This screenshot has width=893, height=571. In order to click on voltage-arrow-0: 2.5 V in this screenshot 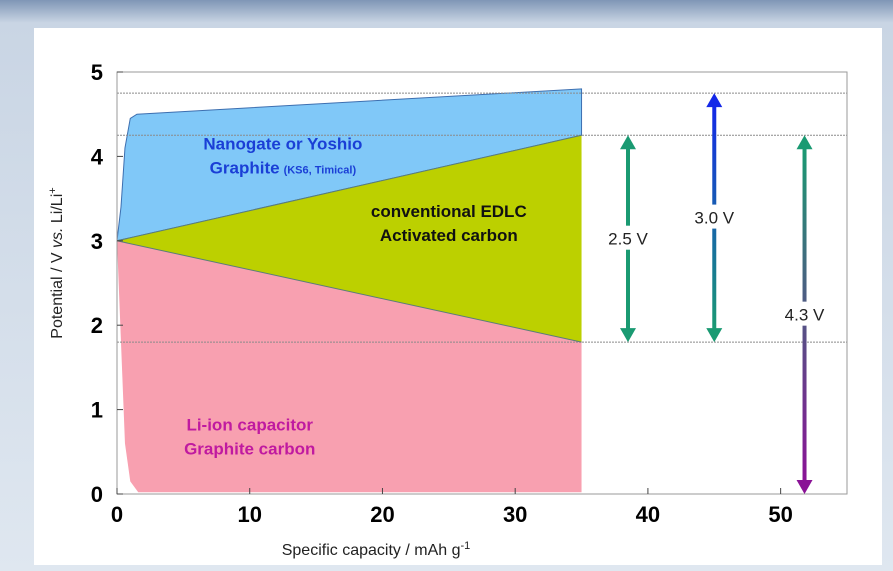, I will do `click(628, 239)`.